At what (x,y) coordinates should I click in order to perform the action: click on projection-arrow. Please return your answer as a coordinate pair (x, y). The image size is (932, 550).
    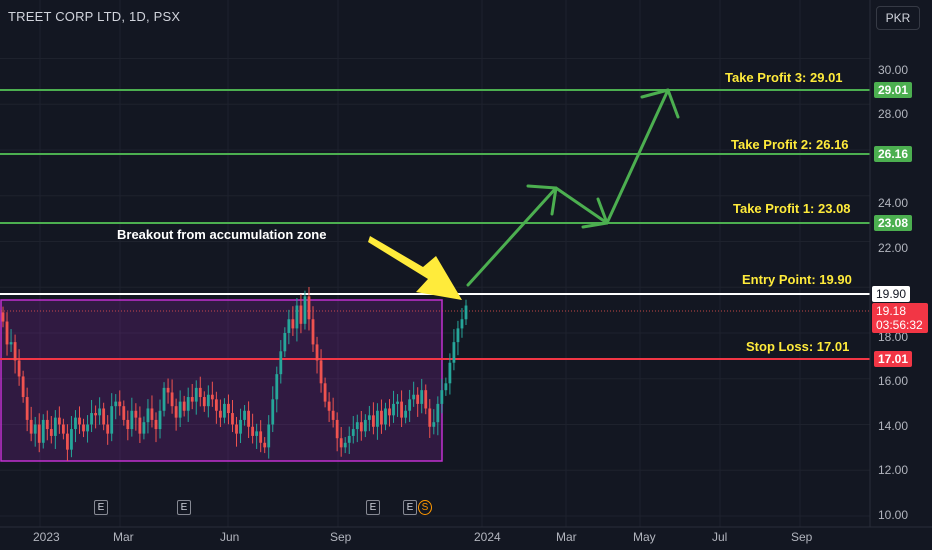
    Looking at the image, I should click on (573, 187).